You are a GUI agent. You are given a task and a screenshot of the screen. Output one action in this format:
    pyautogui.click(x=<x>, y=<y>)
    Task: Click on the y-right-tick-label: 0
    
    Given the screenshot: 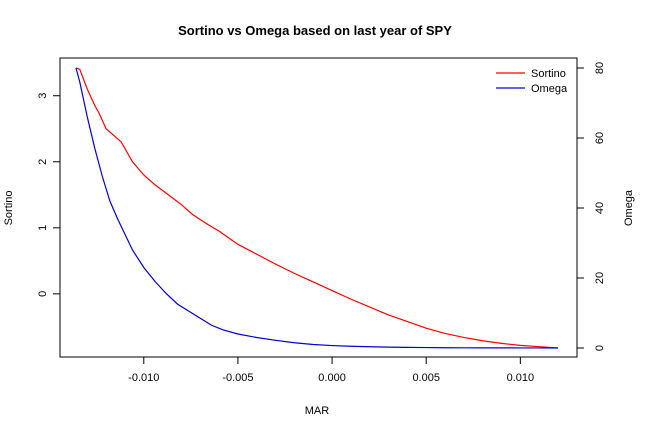 What is the action you would take?
    pyautogui.click(x=600, y=348)
    